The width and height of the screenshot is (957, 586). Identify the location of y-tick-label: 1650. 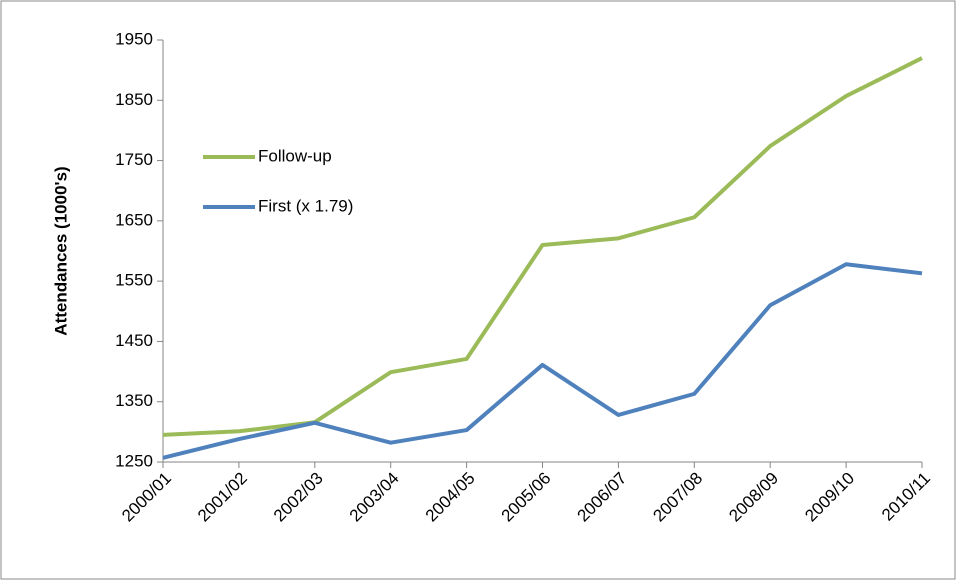
(134, 219).